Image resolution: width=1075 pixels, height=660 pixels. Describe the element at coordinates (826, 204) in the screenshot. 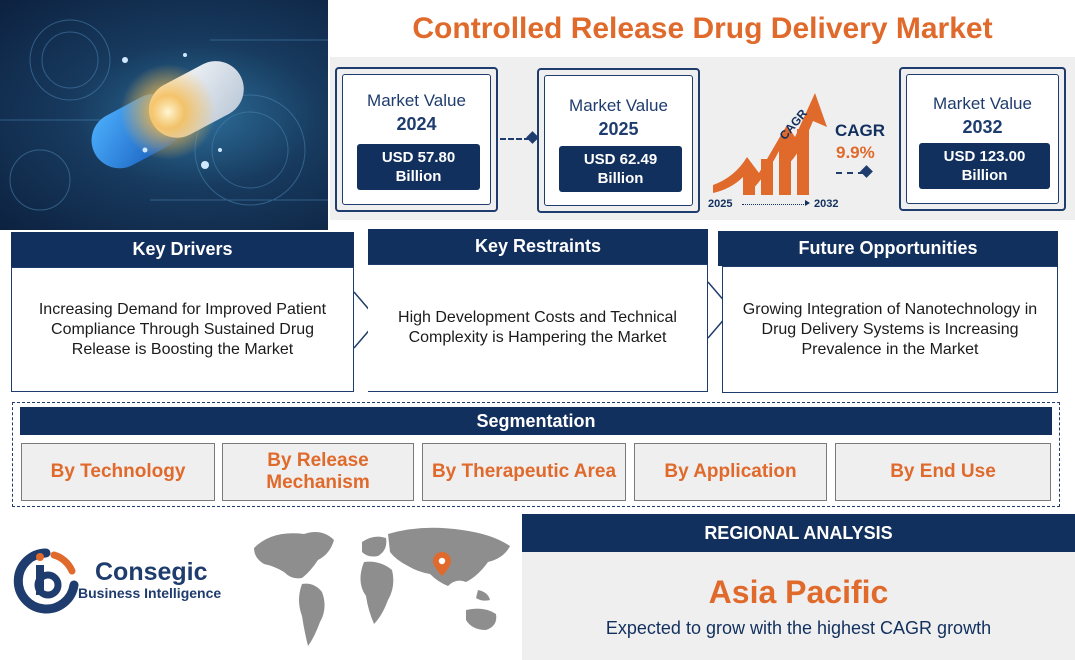

I see `cagr-end-year: 2032` at that location.